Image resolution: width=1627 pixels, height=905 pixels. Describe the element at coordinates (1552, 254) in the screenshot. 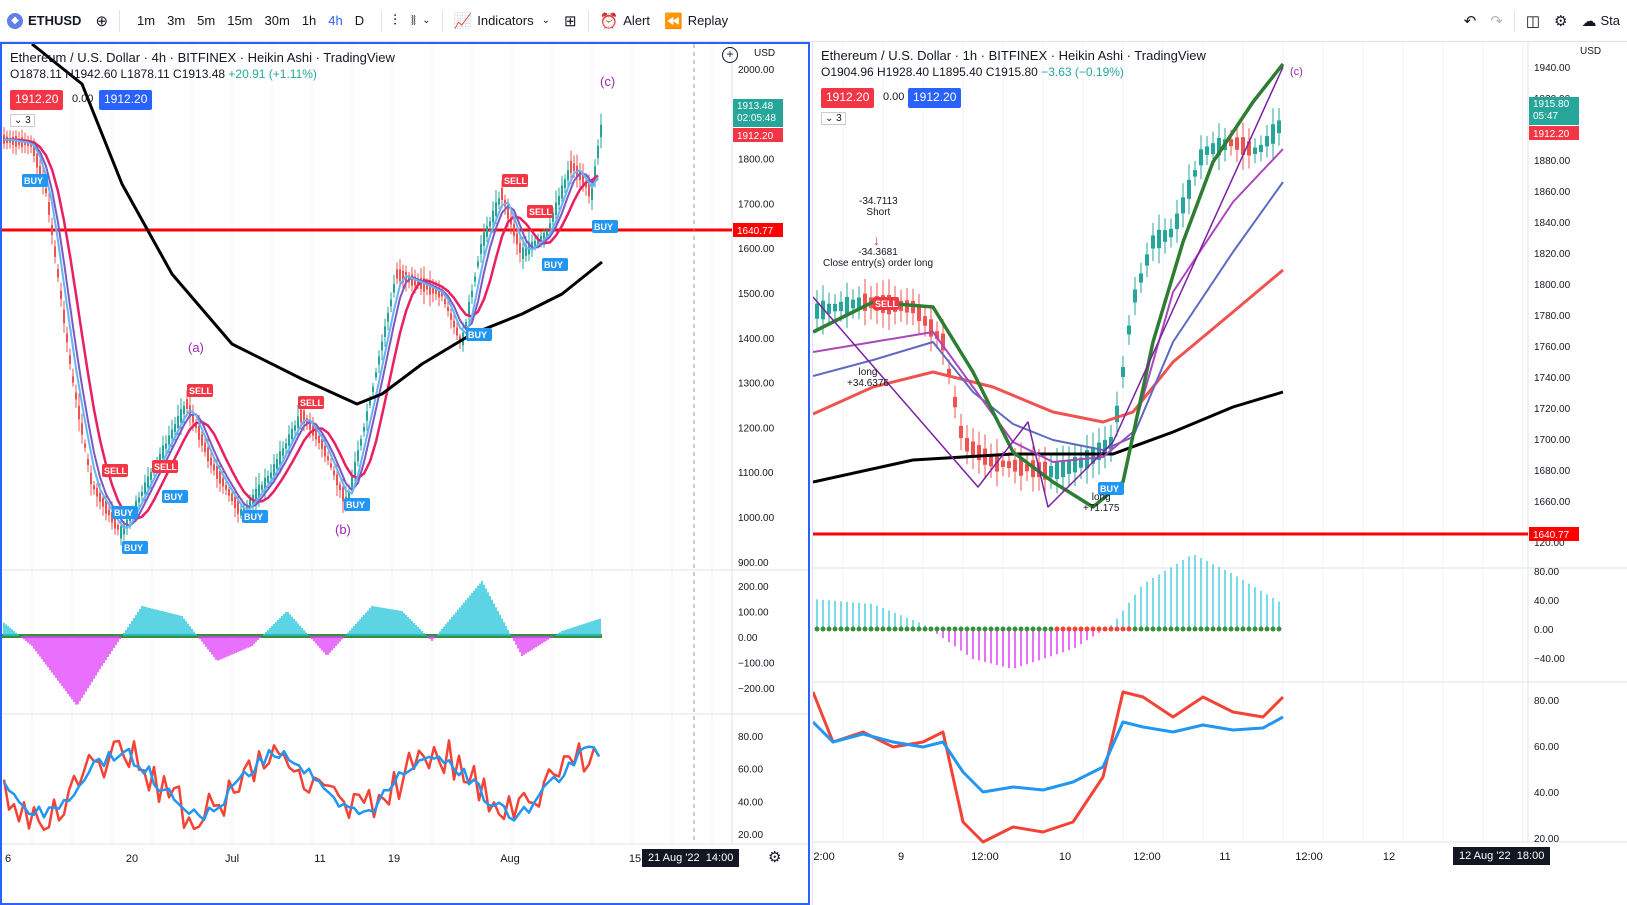

I see `price-tick-label: 1820.00` at that location.